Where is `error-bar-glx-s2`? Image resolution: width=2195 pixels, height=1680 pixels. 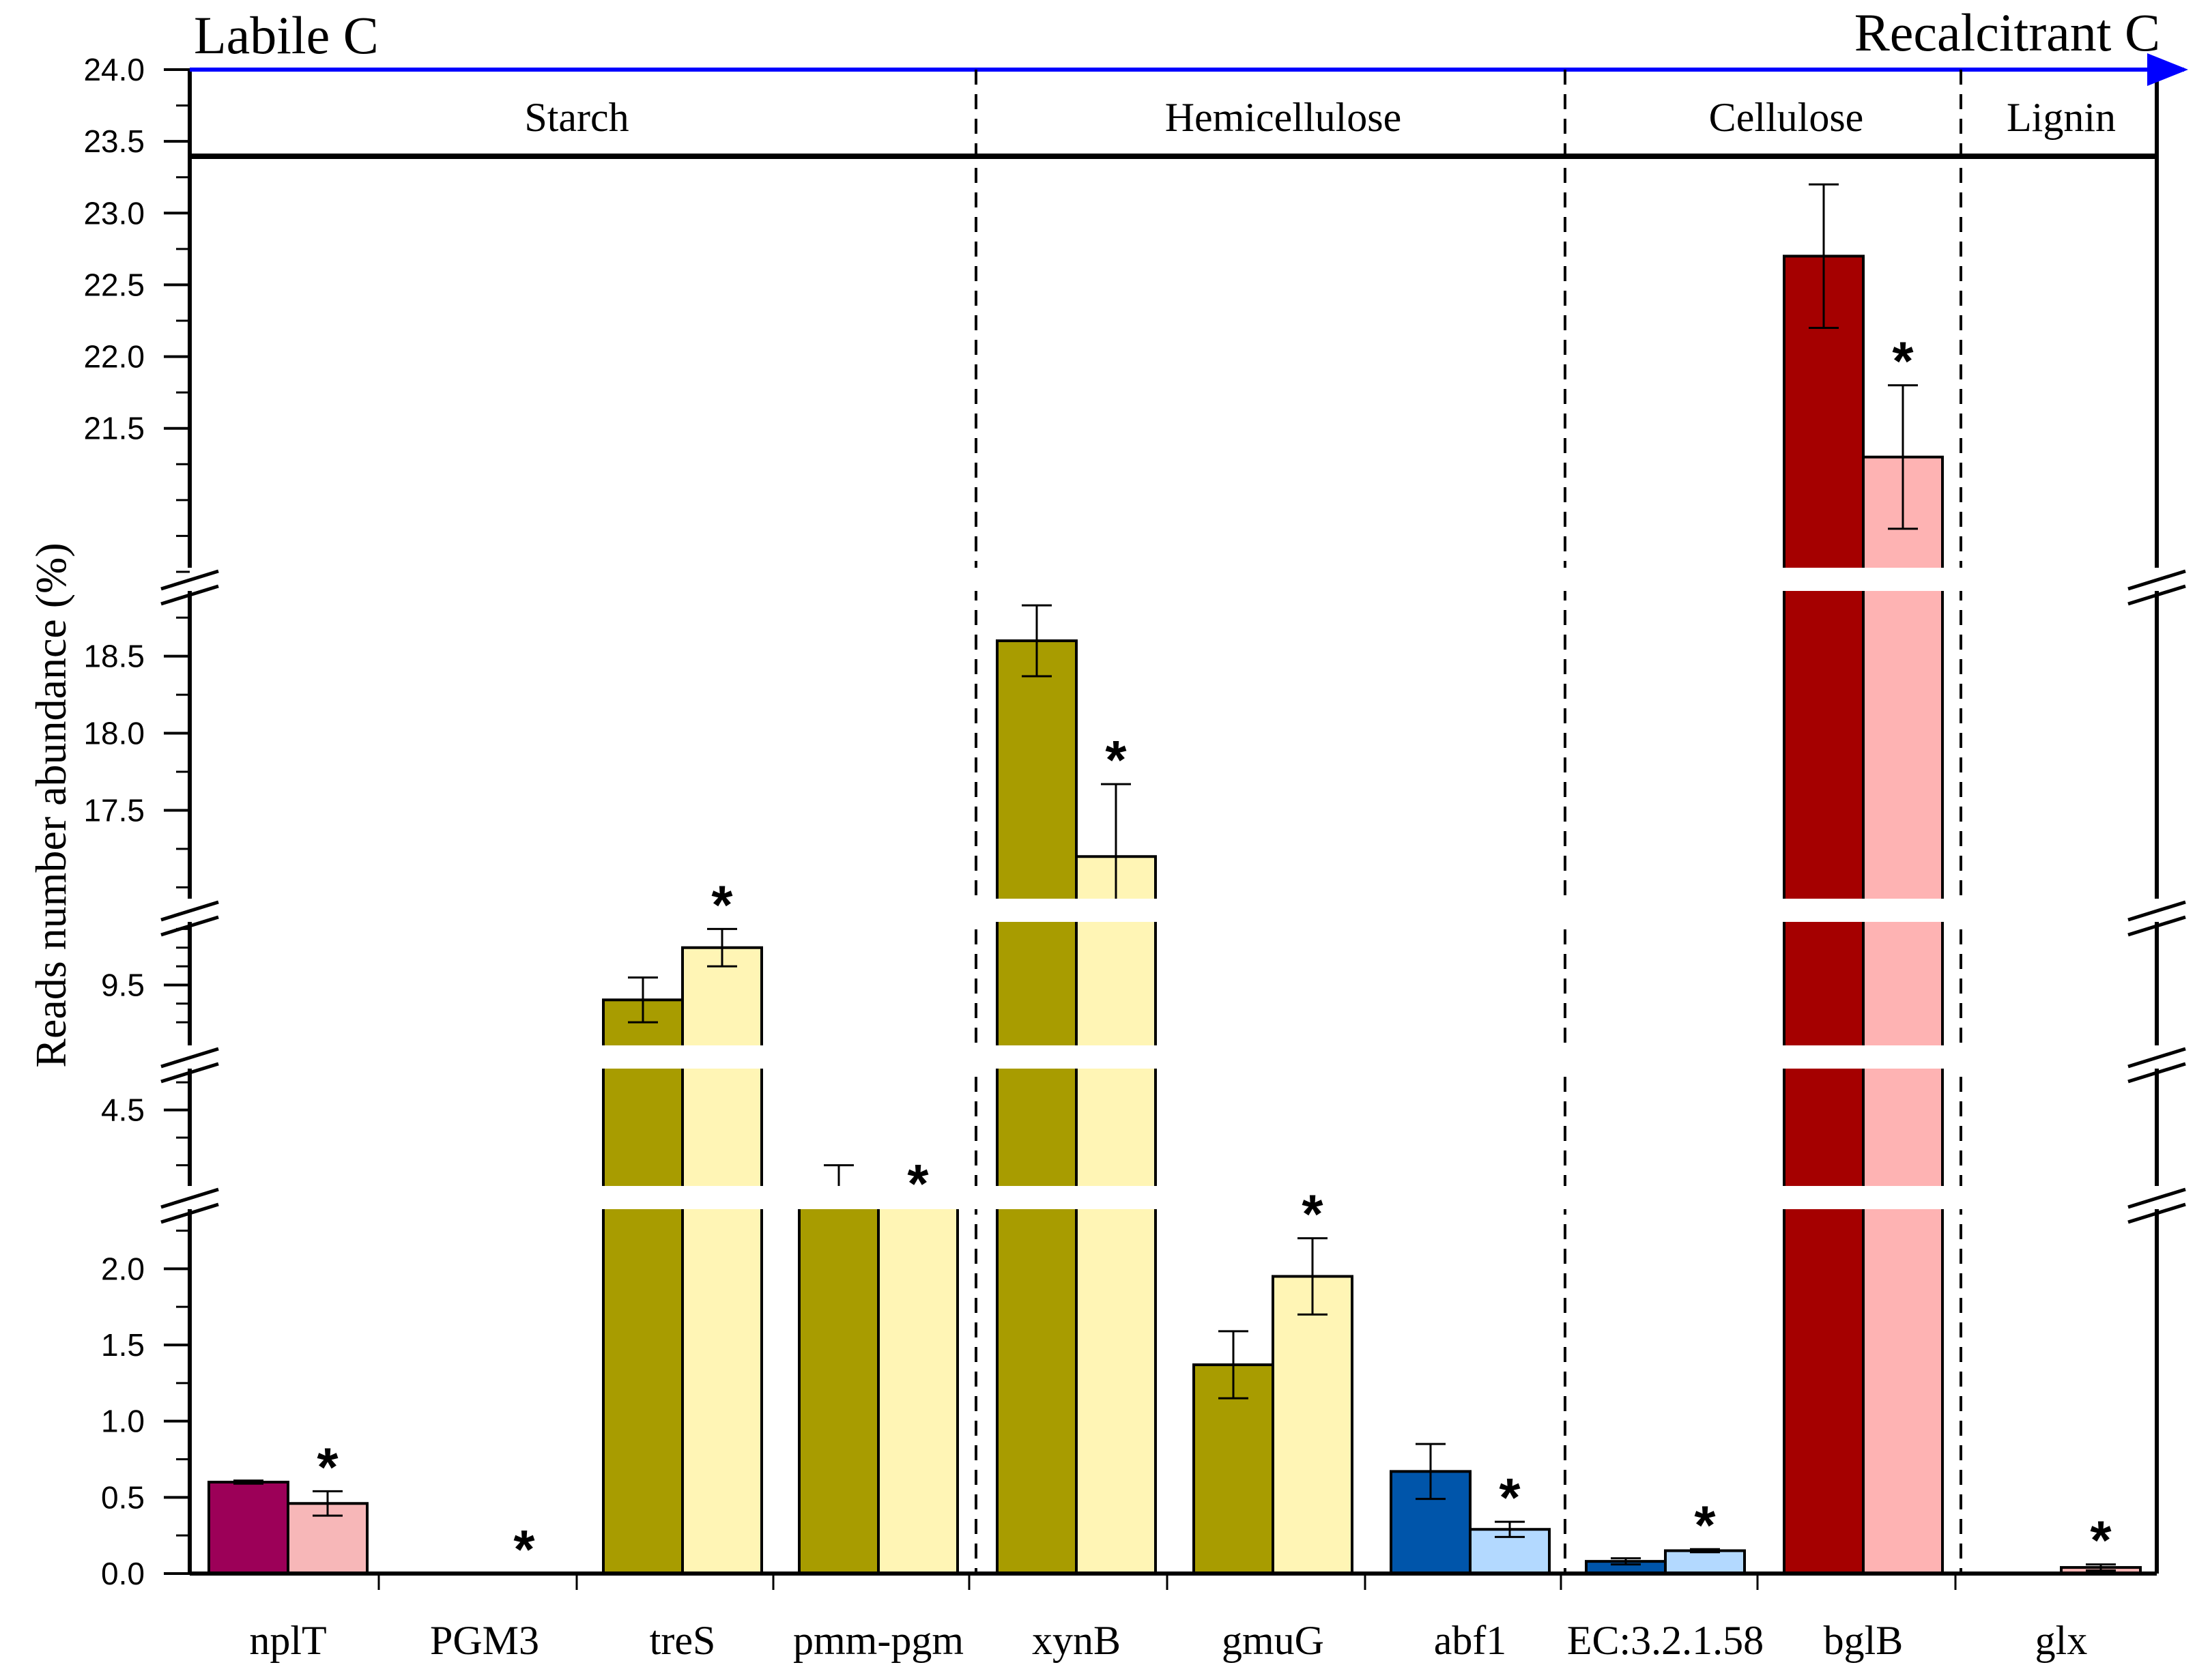
error-bar-glx-s2 is located at coordinates (2101, 1567).